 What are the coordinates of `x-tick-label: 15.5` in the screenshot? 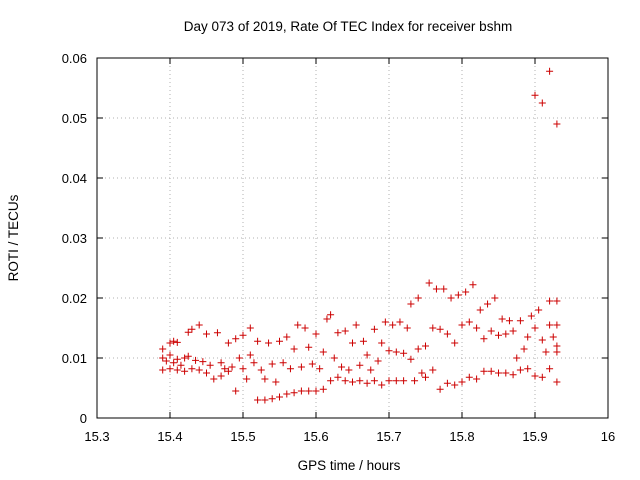 It's located at (242, 436).